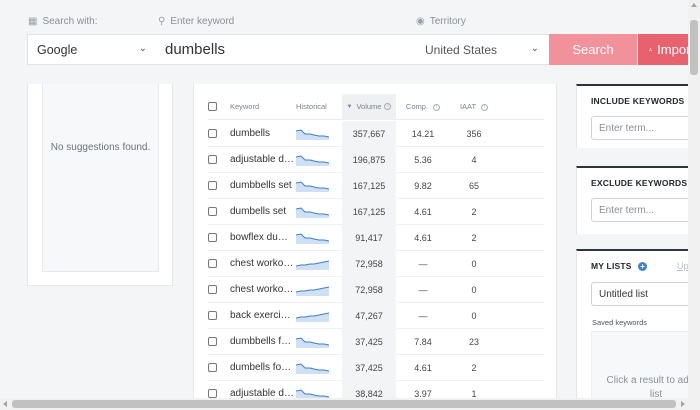 Image resolution: width=700 pixels, height=410 pixels. I want to click on keyword-cell: chest workout with dumbbells, so click(262, 263).